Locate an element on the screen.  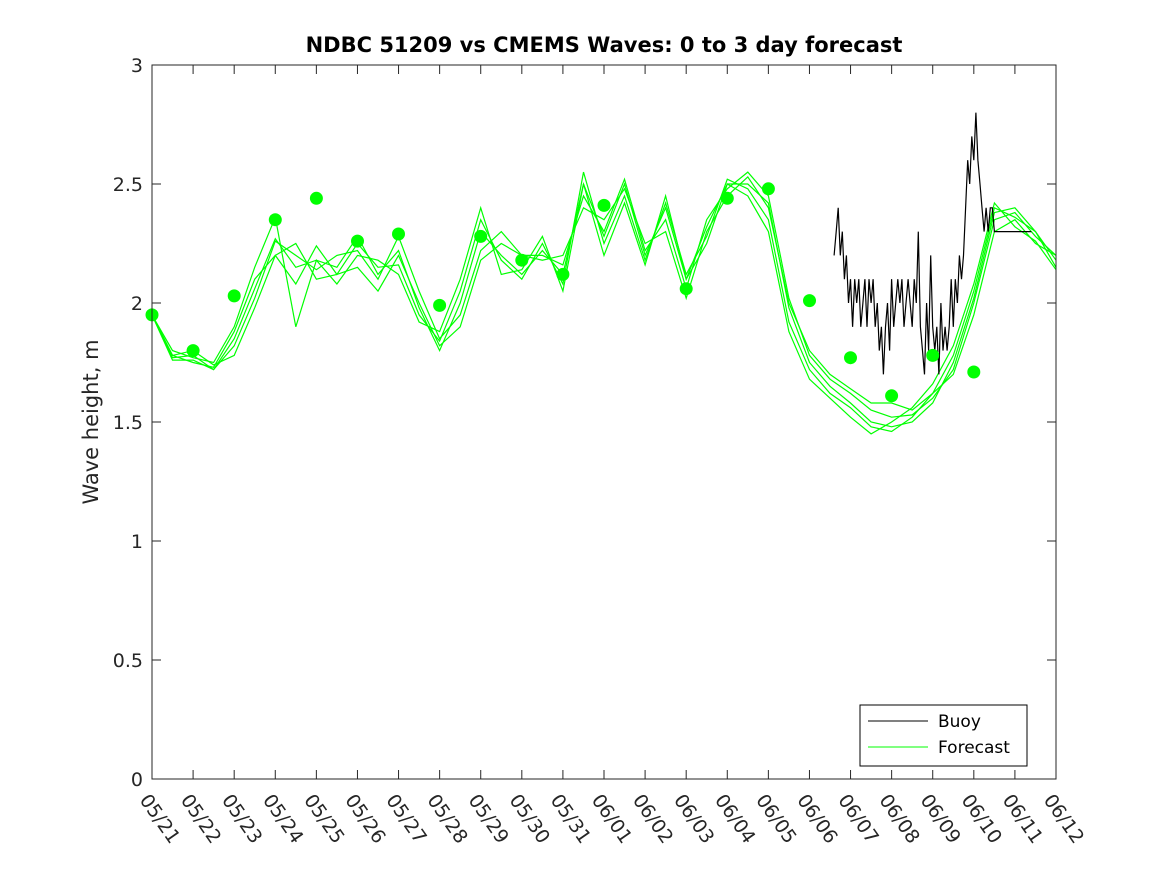
legend-box is located at coordinates (943, 735).